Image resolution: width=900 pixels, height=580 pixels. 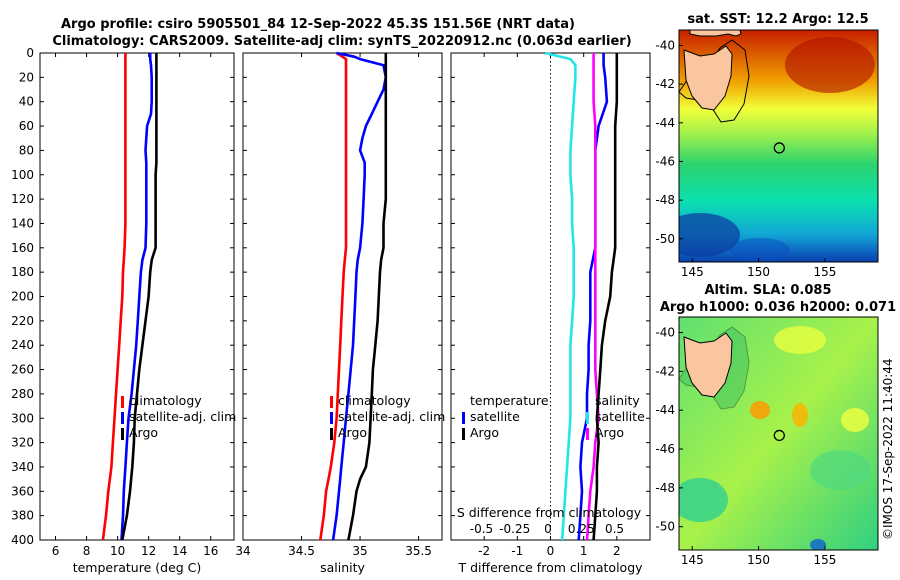 I want to click on copyright: ©IMOS 17-Sep-2022 11:40:44, so click(x=888, y=449).